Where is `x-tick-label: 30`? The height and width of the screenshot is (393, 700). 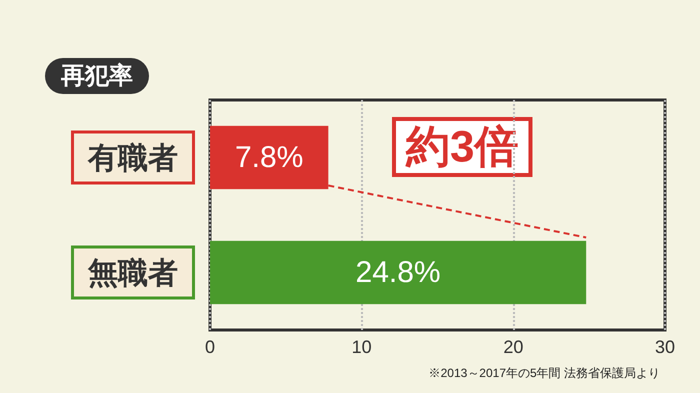 x-tick-label: 30 is located at coordinates (665, 347).